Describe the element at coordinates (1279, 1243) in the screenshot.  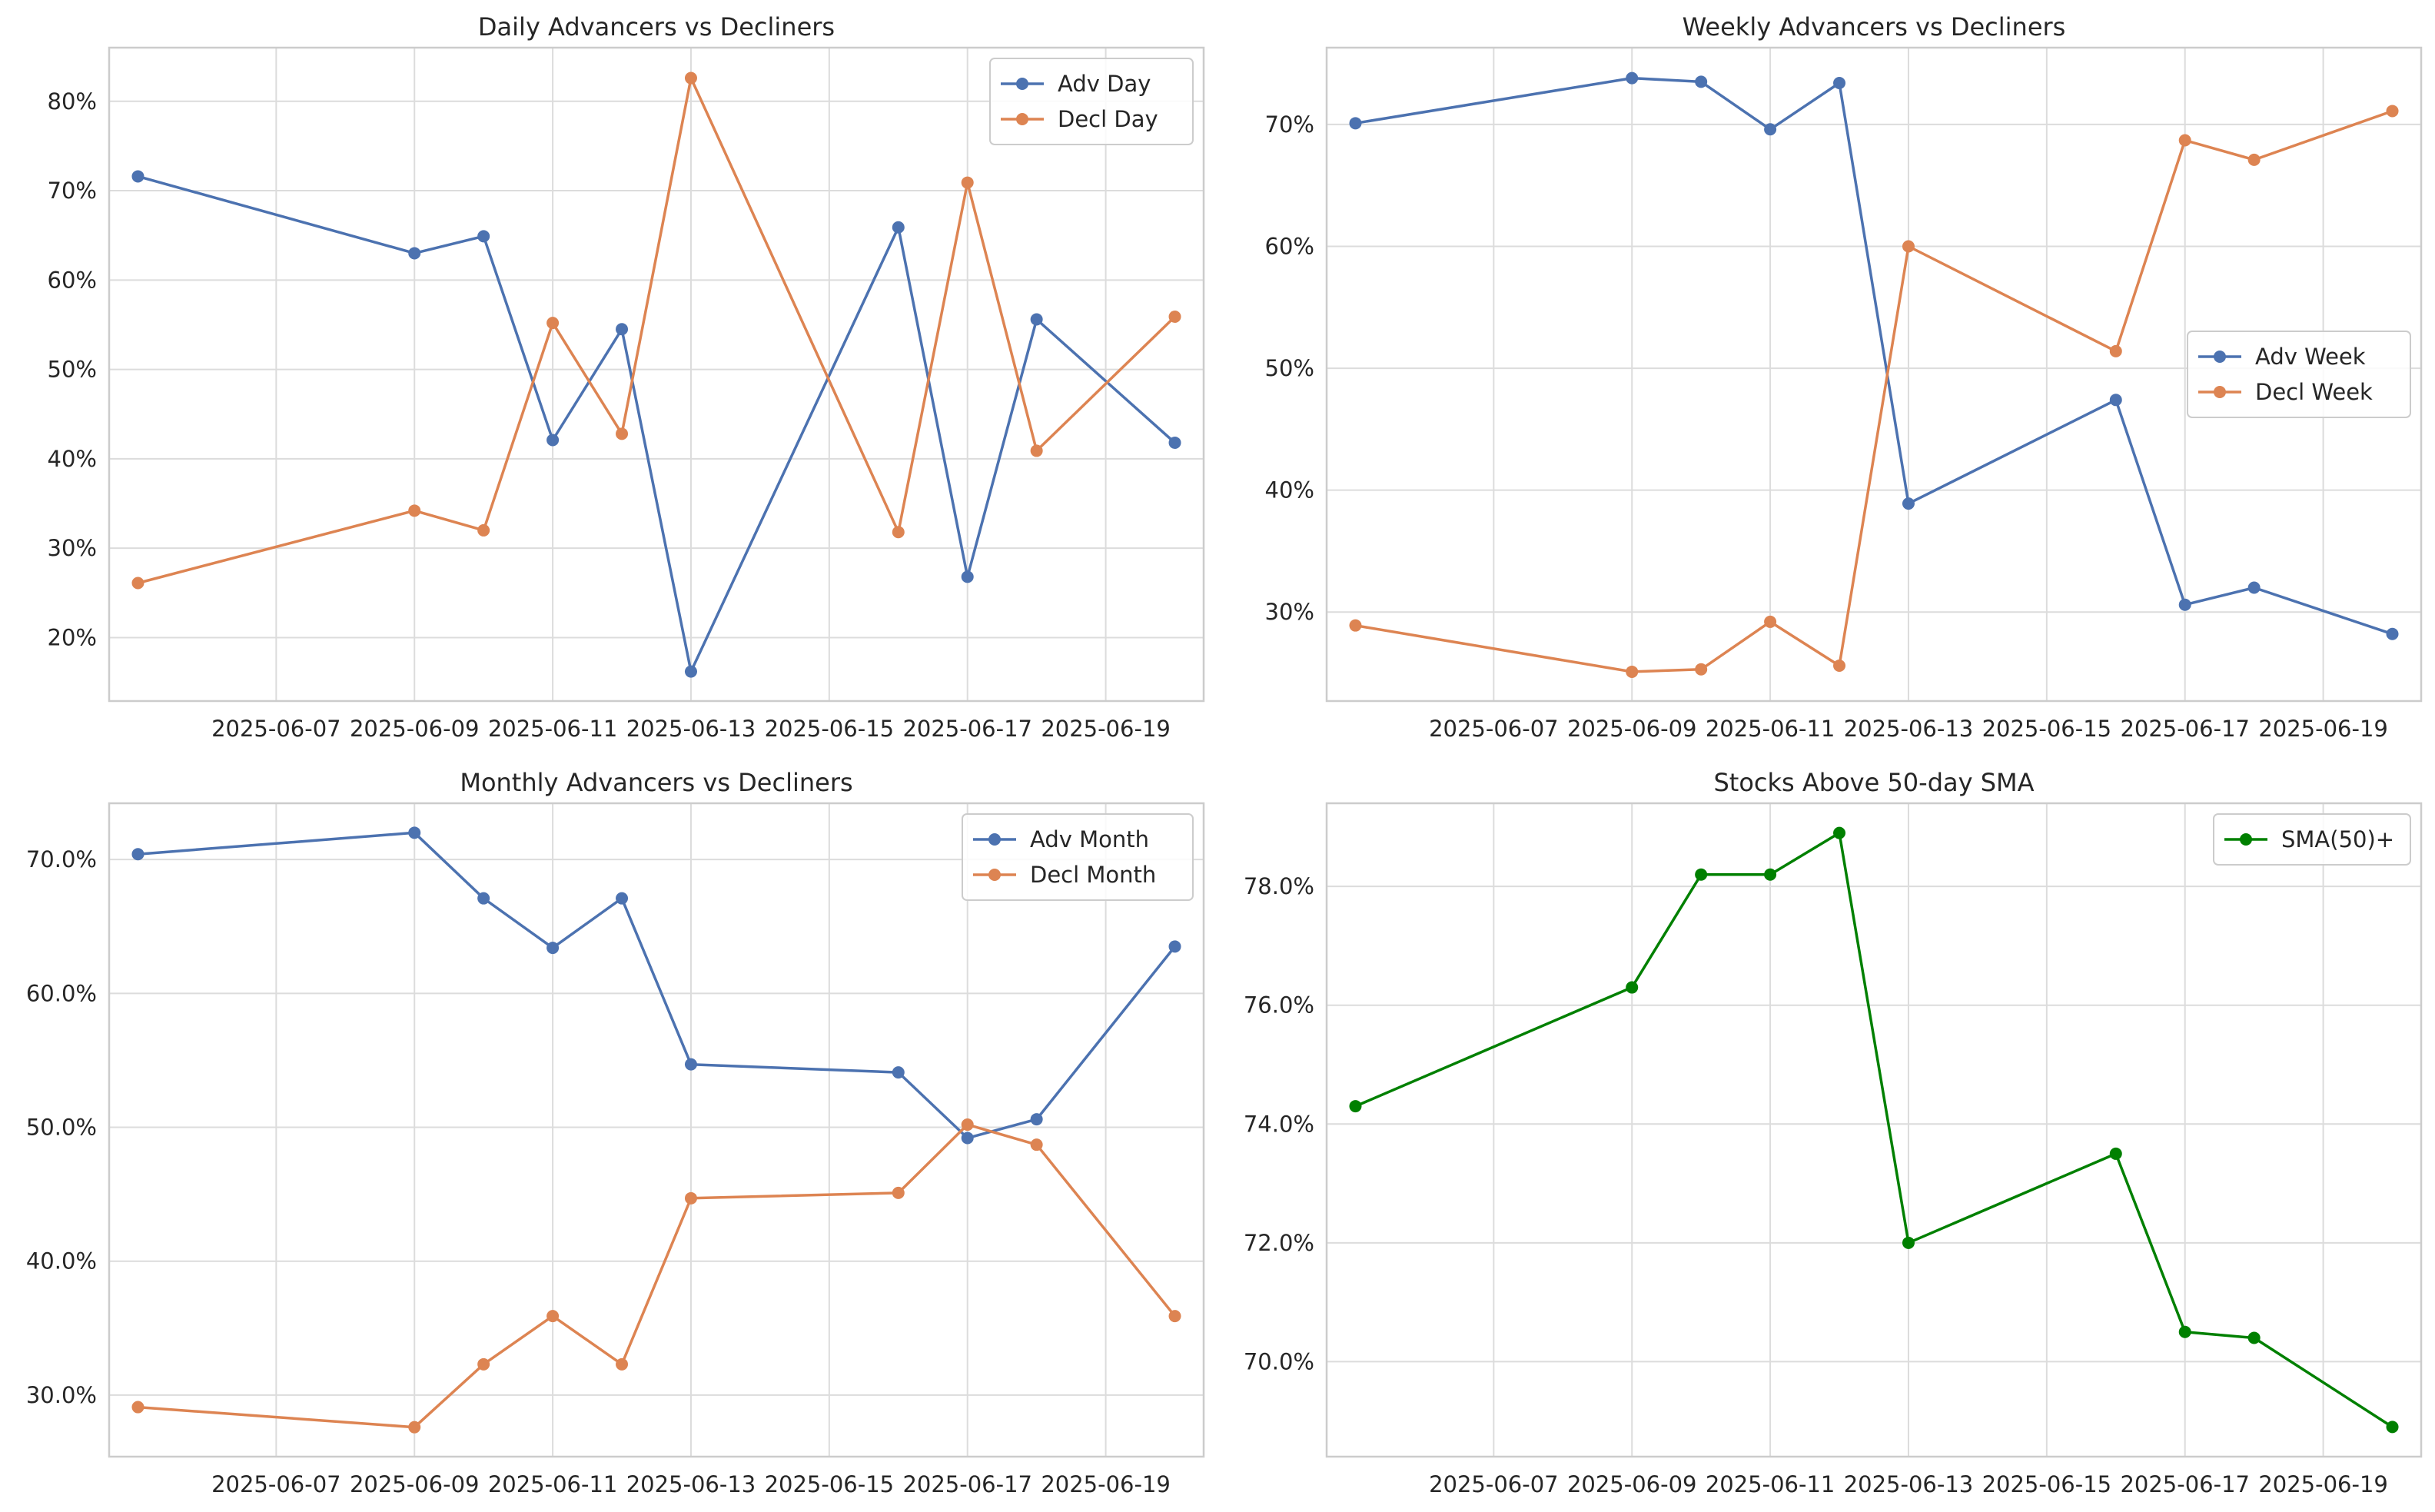
I see `y-tick-label: 72.0%` at that location.